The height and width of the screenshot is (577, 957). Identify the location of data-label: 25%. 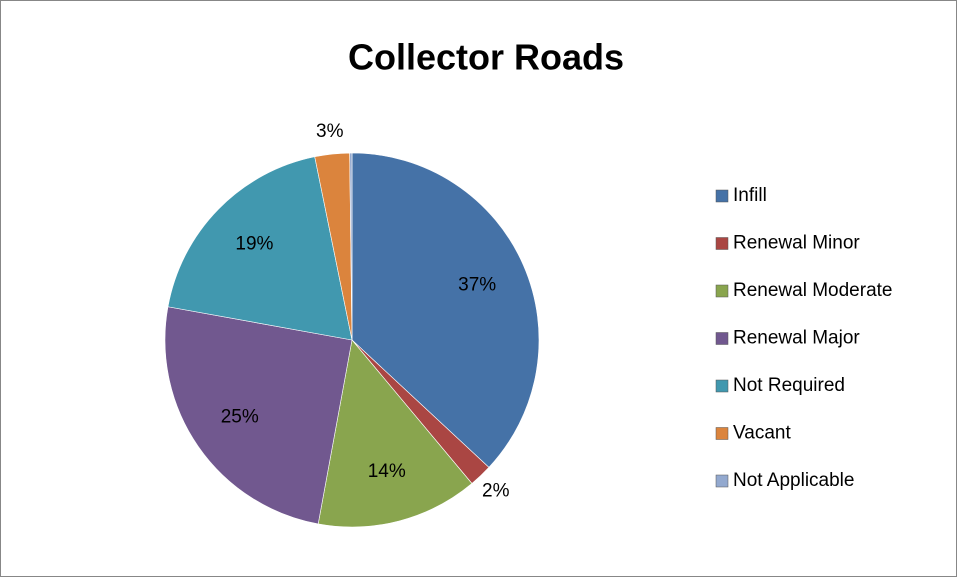
(240, 417).